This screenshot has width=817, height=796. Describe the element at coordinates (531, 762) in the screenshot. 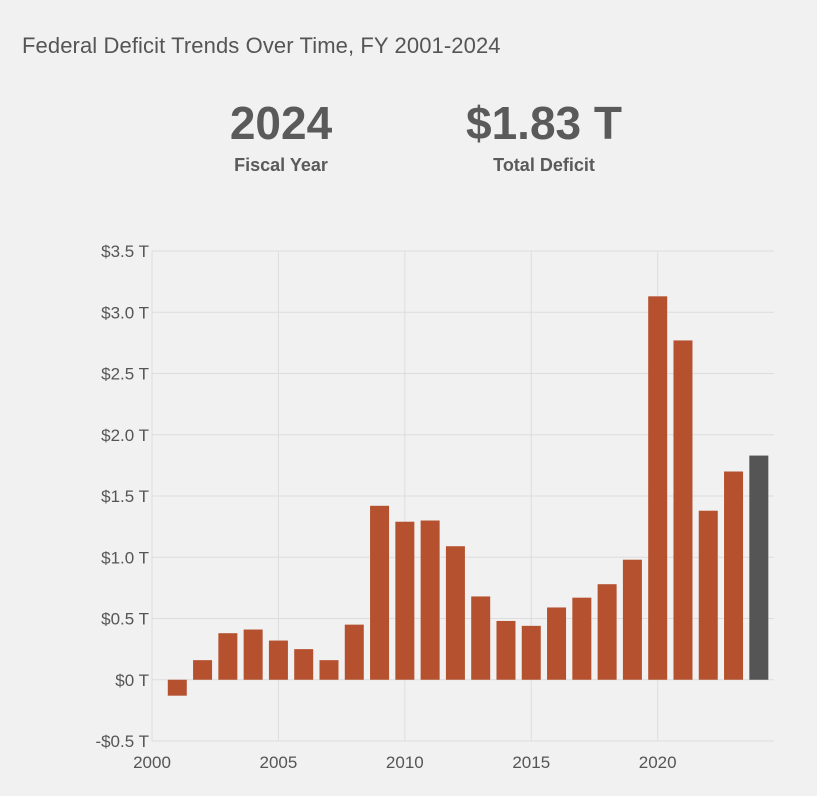

I see `x-tick-label: 2015` at that location.